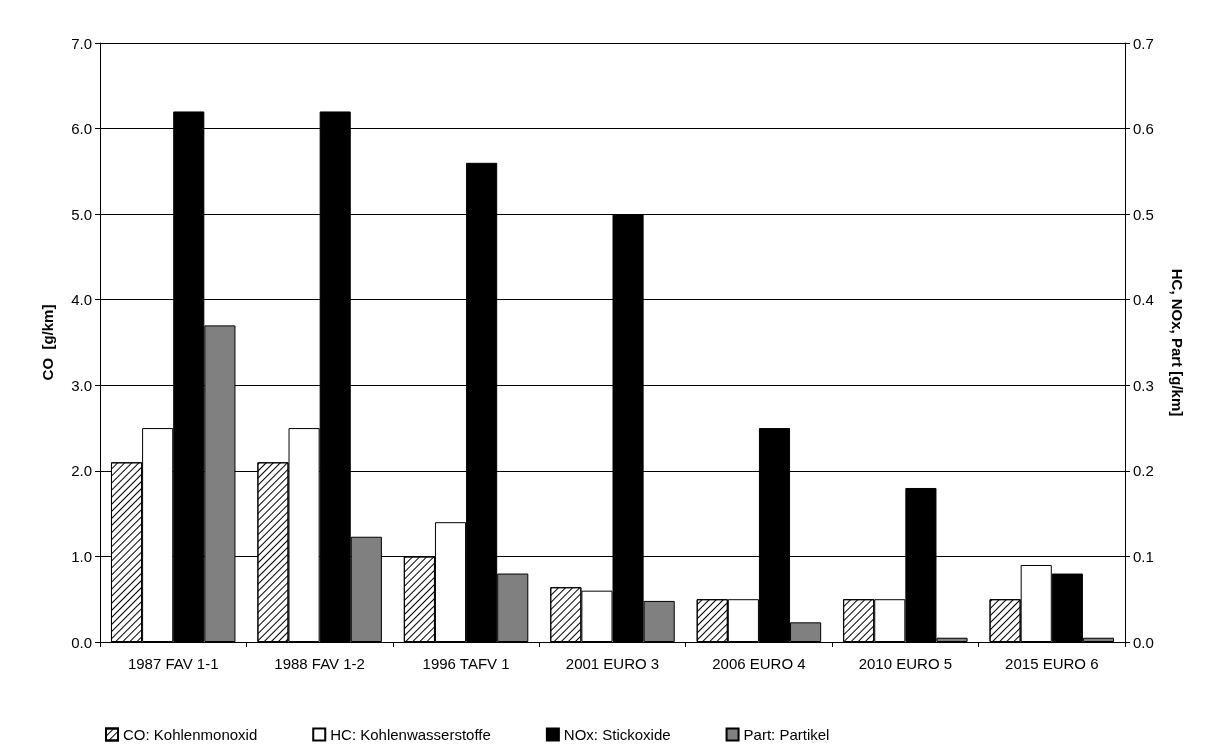 This screenshot has height=752, width=1225. Describe the element at coordinates (1143, 43) in the screenshot. I see `y2-tick-label: 0.7` at that location.